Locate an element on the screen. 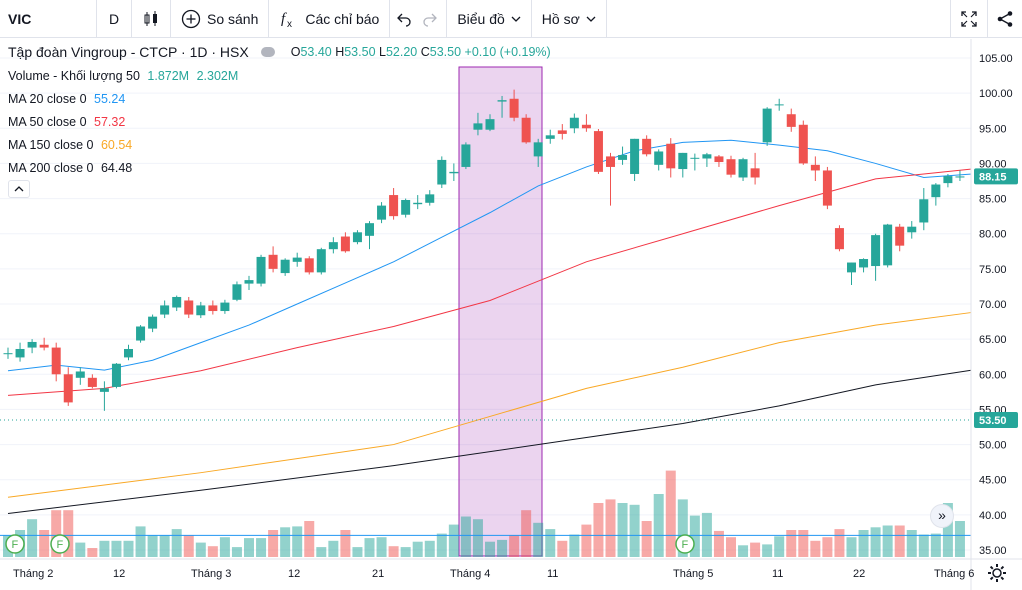  redo-button is located at coordinates (432, 19).